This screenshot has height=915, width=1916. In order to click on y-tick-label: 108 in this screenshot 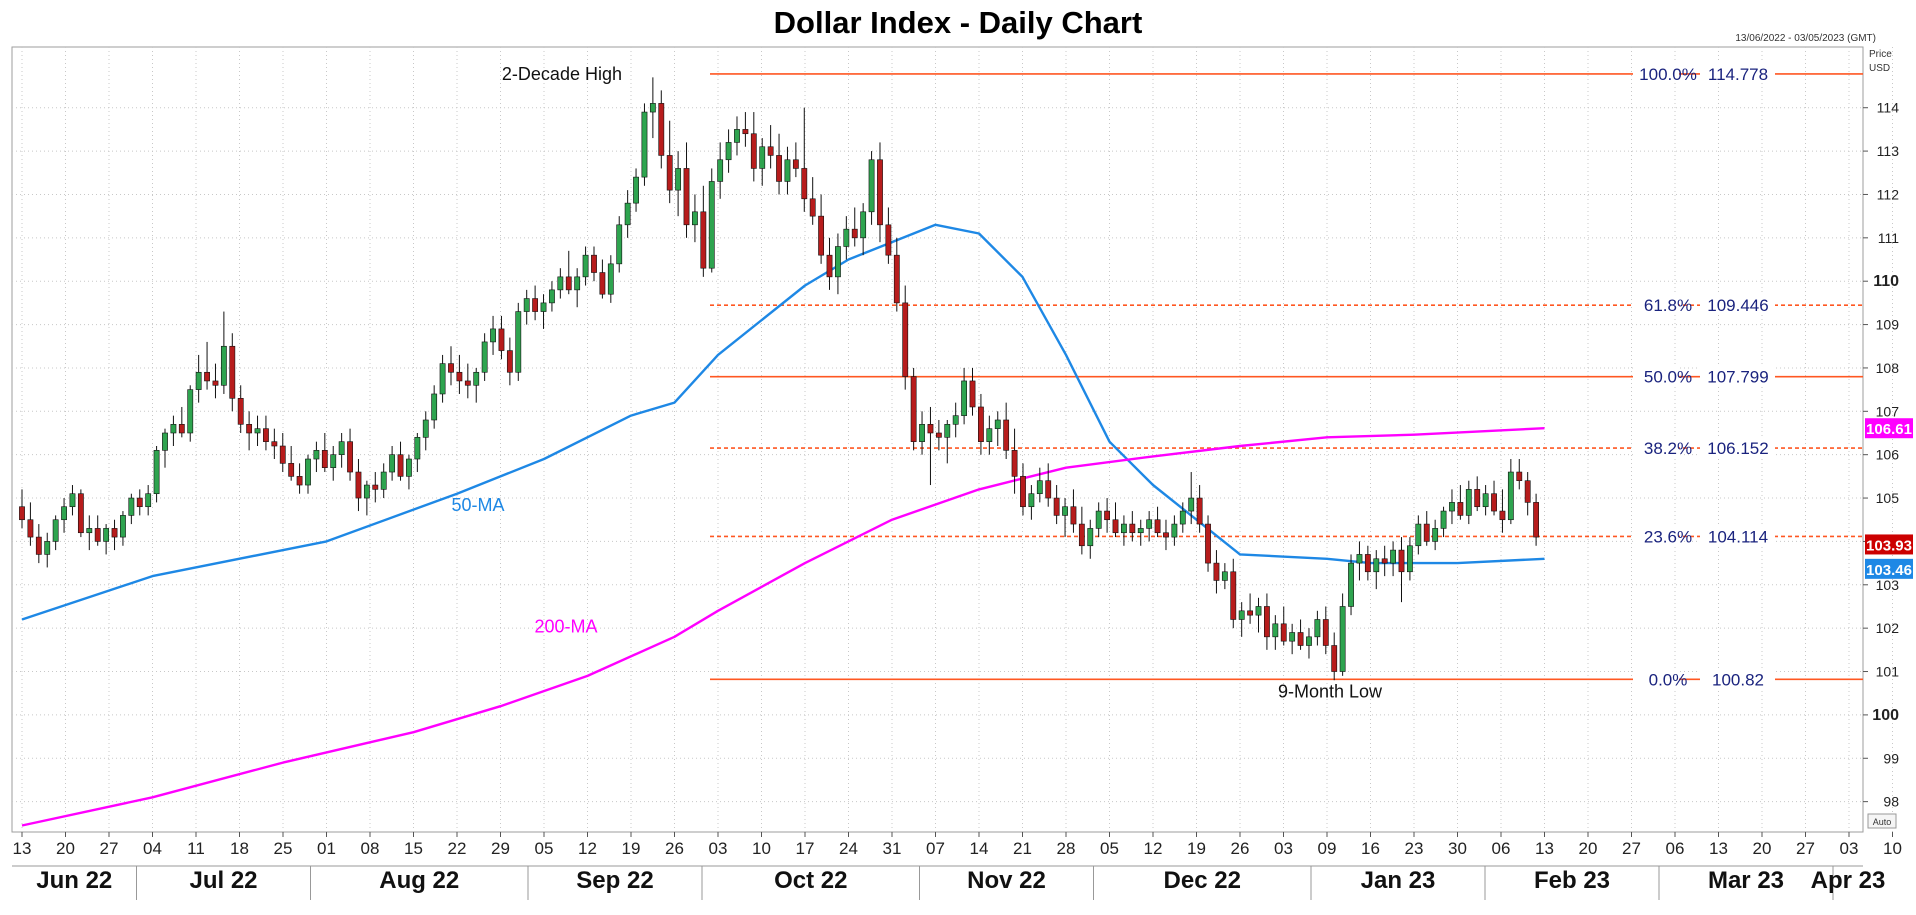, I will do `click(1888, 368)`.